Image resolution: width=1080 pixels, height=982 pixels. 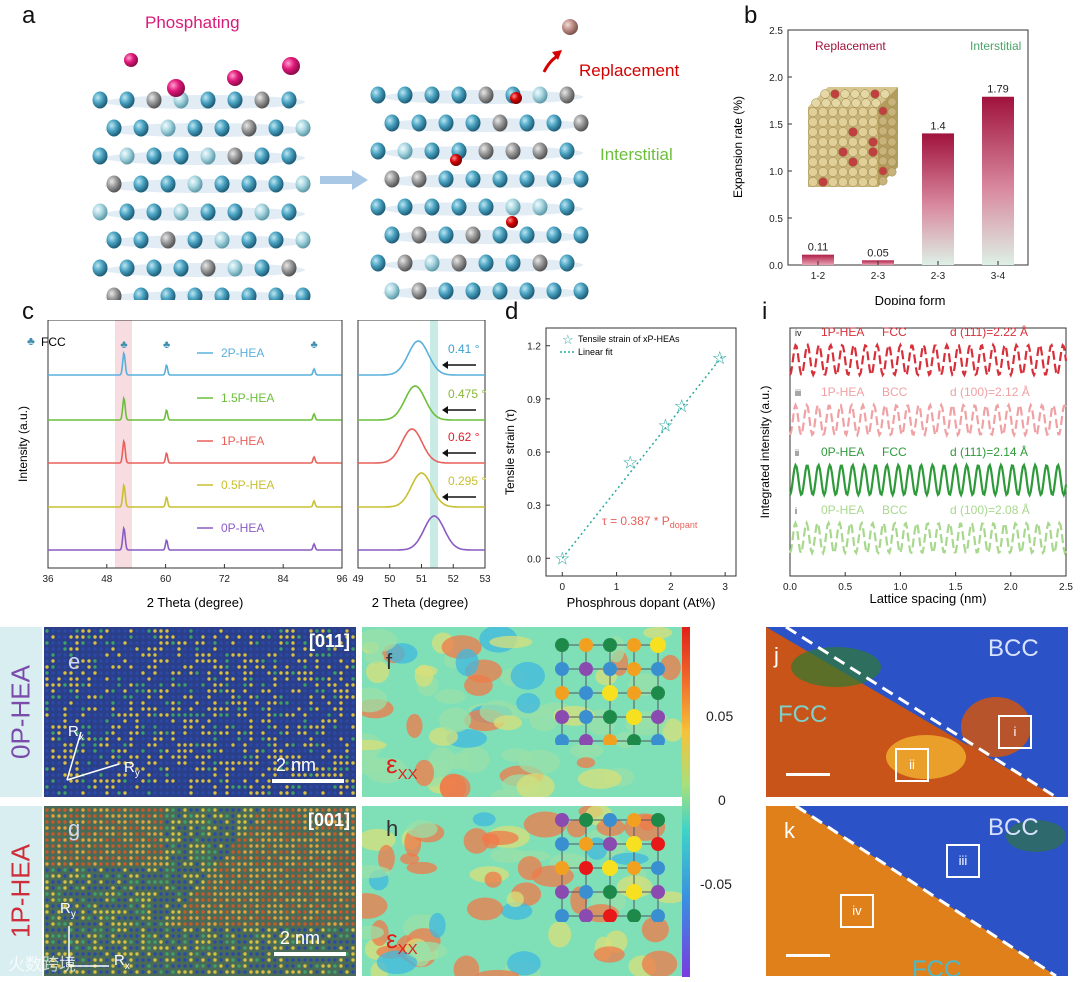 What do you see at coordinates (989, 451) in the screenshot?
I see `profile-d-spacing-label: d (111)=2.14 Å` at bounding box center [989, 451].